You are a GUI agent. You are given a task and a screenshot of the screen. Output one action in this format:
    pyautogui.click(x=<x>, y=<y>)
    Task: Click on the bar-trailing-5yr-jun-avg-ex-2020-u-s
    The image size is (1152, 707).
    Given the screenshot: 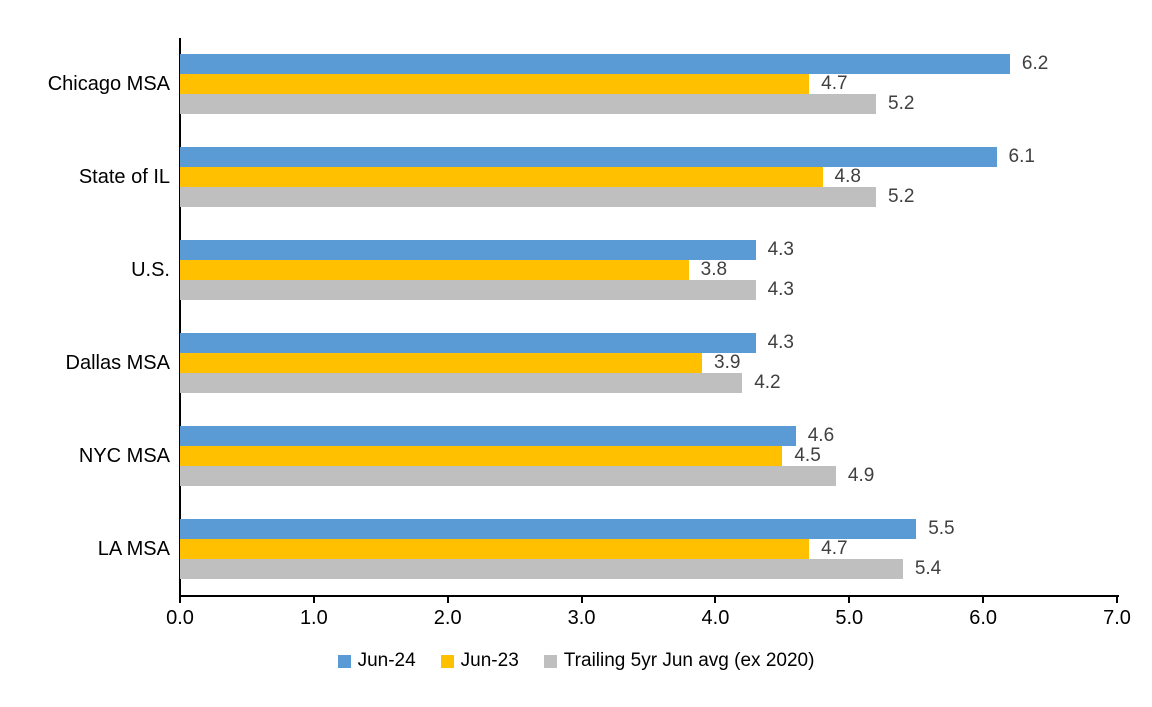 What is the action you would take?
    pyautogui.click(x=468, y=290)
    